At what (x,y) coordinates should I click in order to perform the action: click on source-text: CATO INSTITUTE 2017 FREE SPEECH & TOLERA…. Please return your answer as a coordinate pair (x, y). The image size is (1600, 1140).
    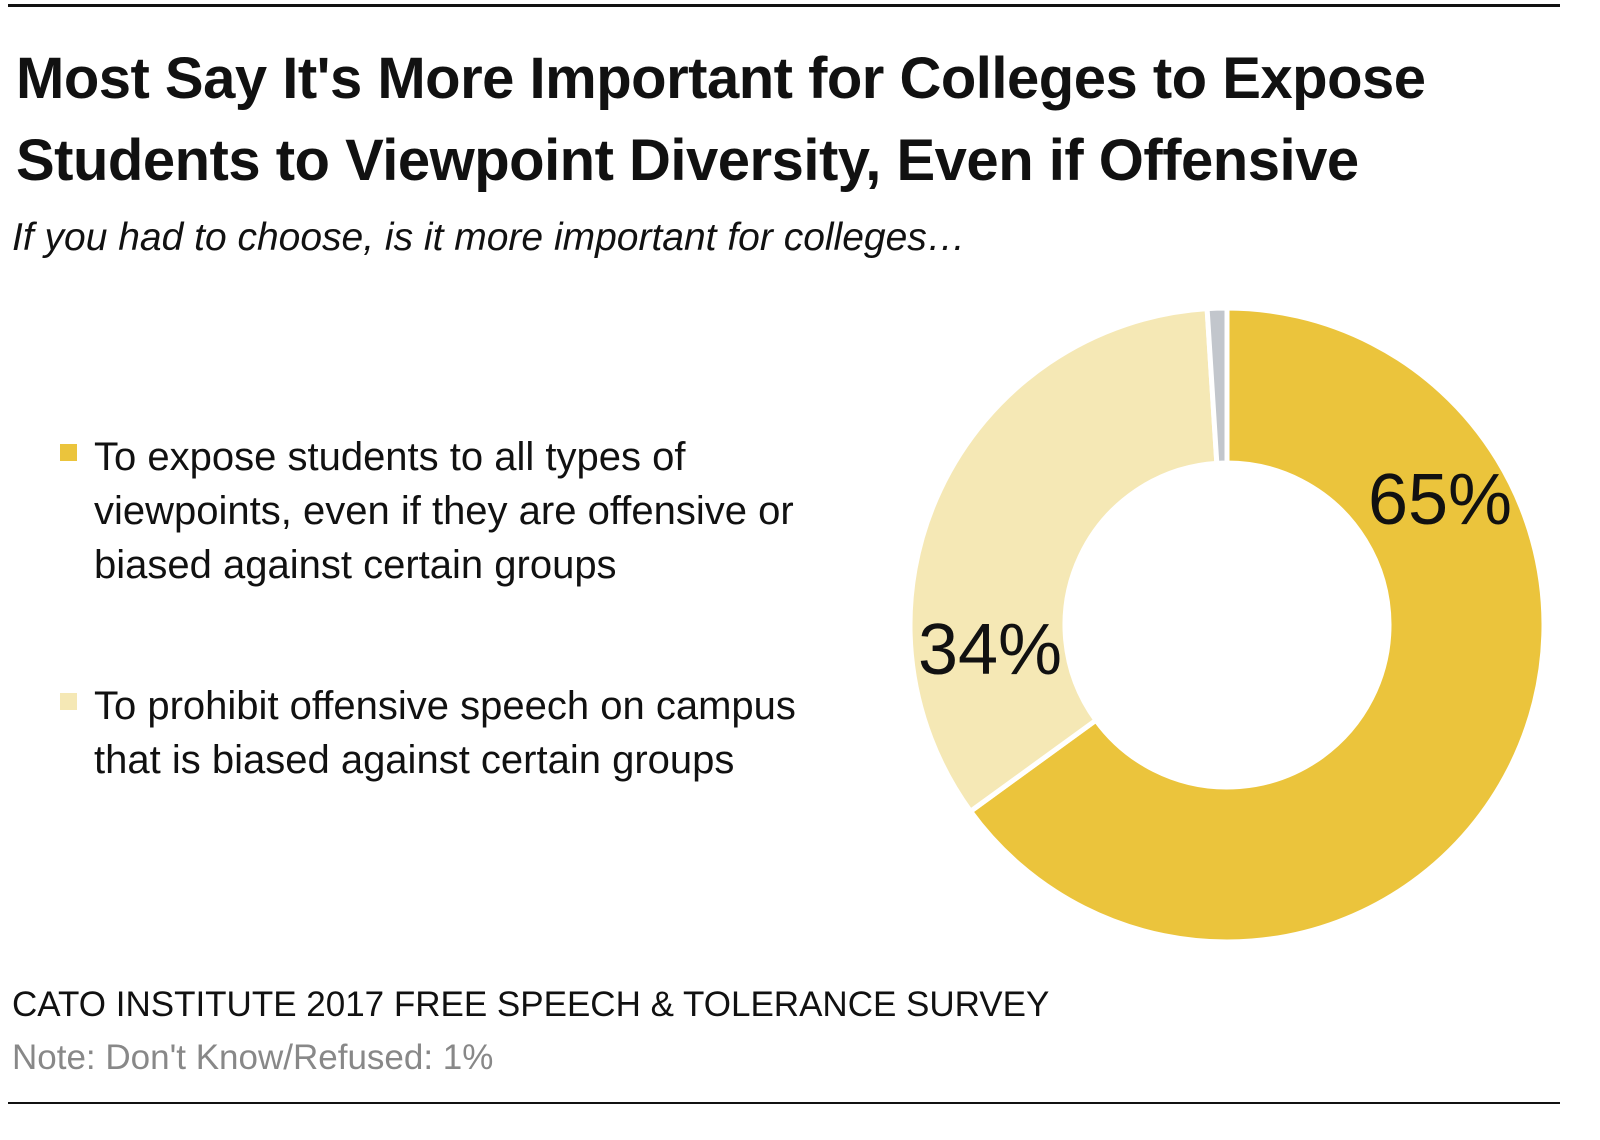
    Looking at the image, I should click on (531, 1004).